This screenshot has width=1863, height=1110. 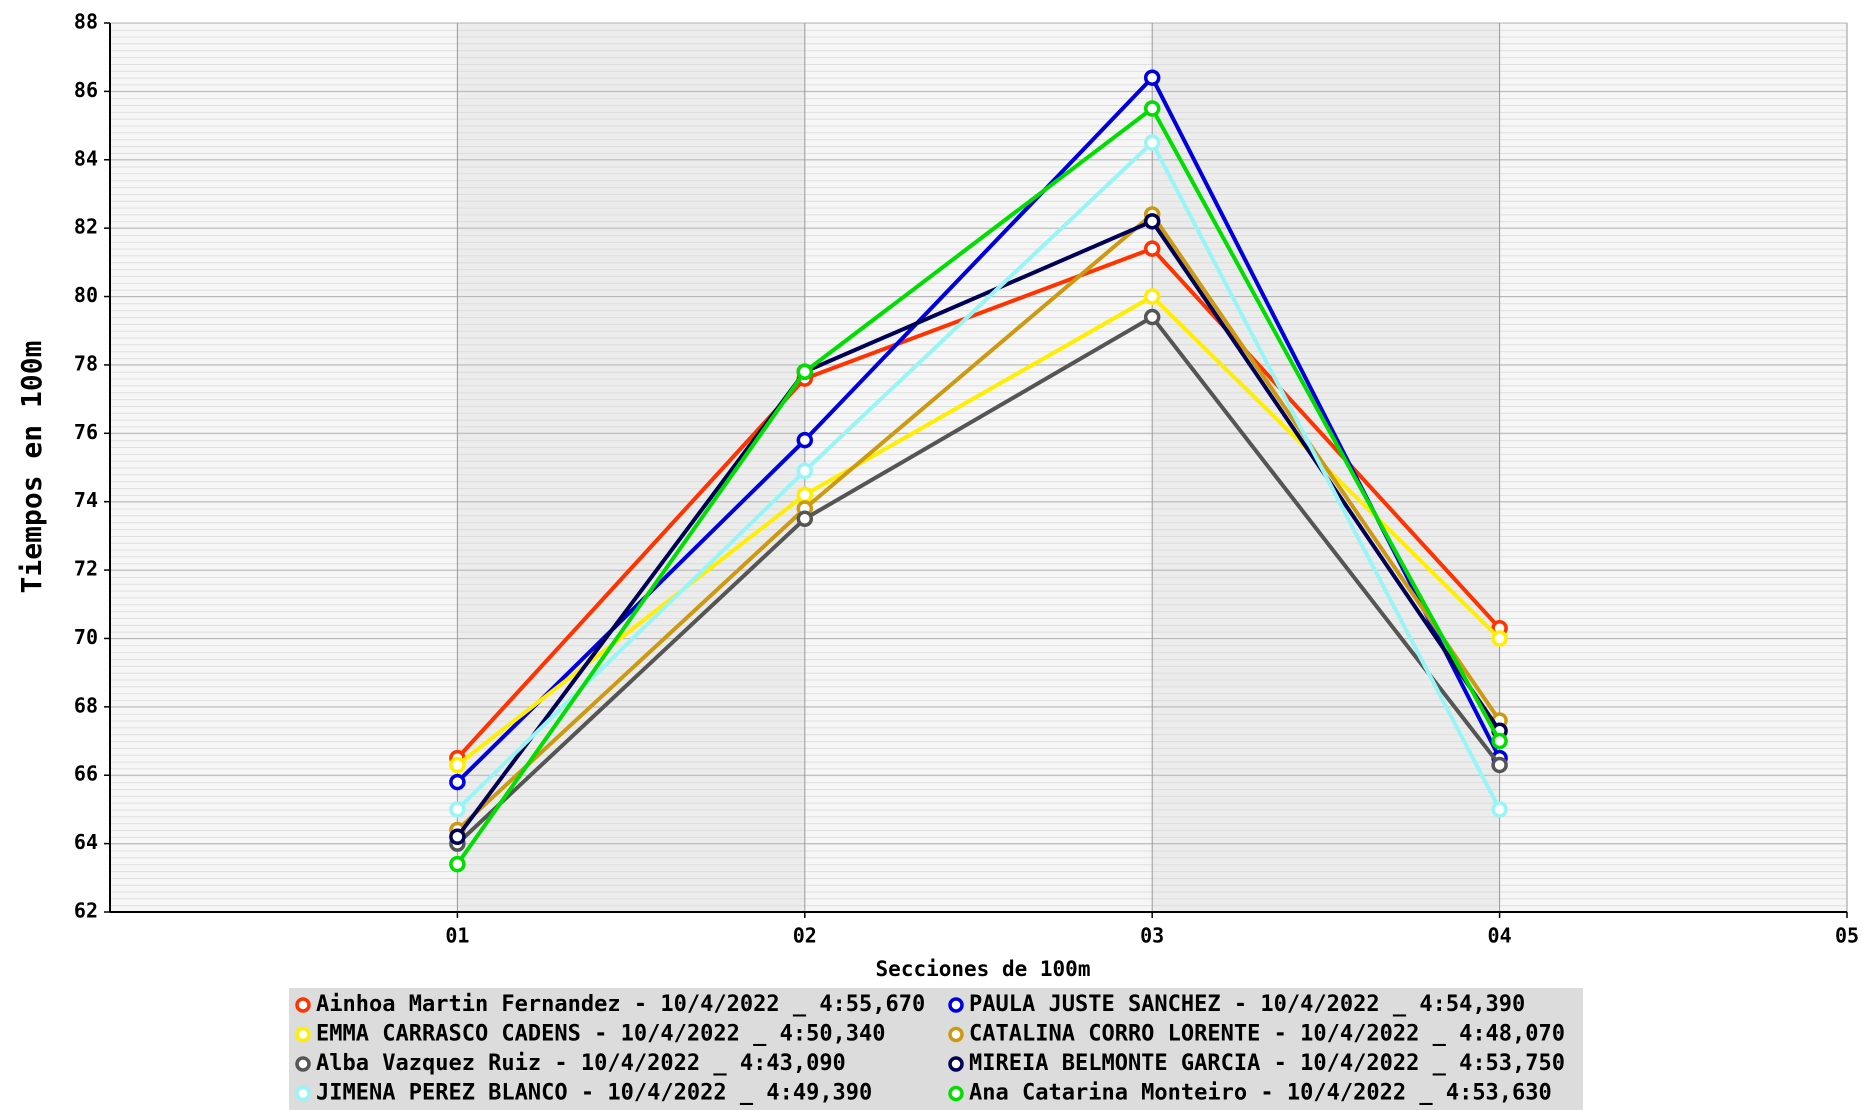 I want to click on y-tick-label: 66, so click(x=86, y=774).